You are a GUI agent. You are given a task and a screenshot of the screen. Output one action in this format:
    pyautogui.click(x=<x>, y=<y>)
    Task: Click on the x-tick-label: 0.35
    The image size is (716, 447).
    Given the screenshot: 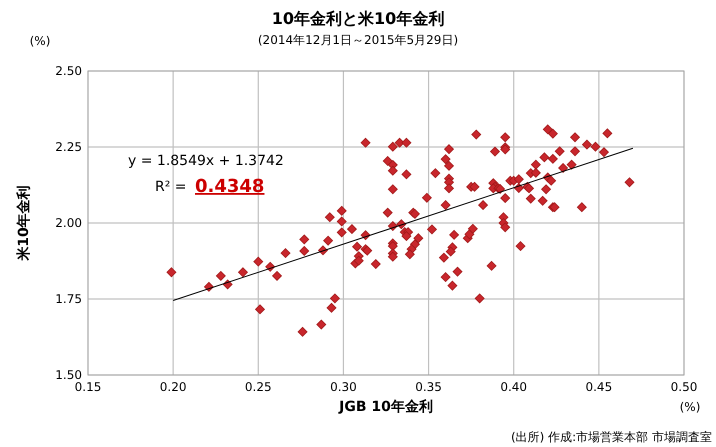 What is the action you would take?
    pyautogui.click(x=428, y=387)
    